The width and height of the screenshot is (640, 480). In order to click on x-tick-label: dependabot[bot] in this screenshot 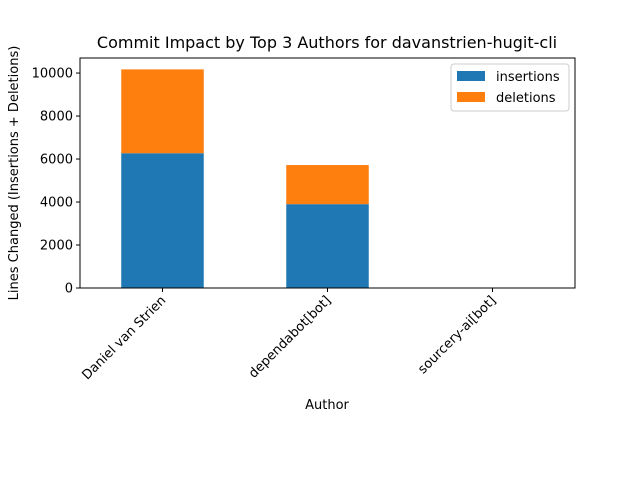, I will do `click(290, 337)`.